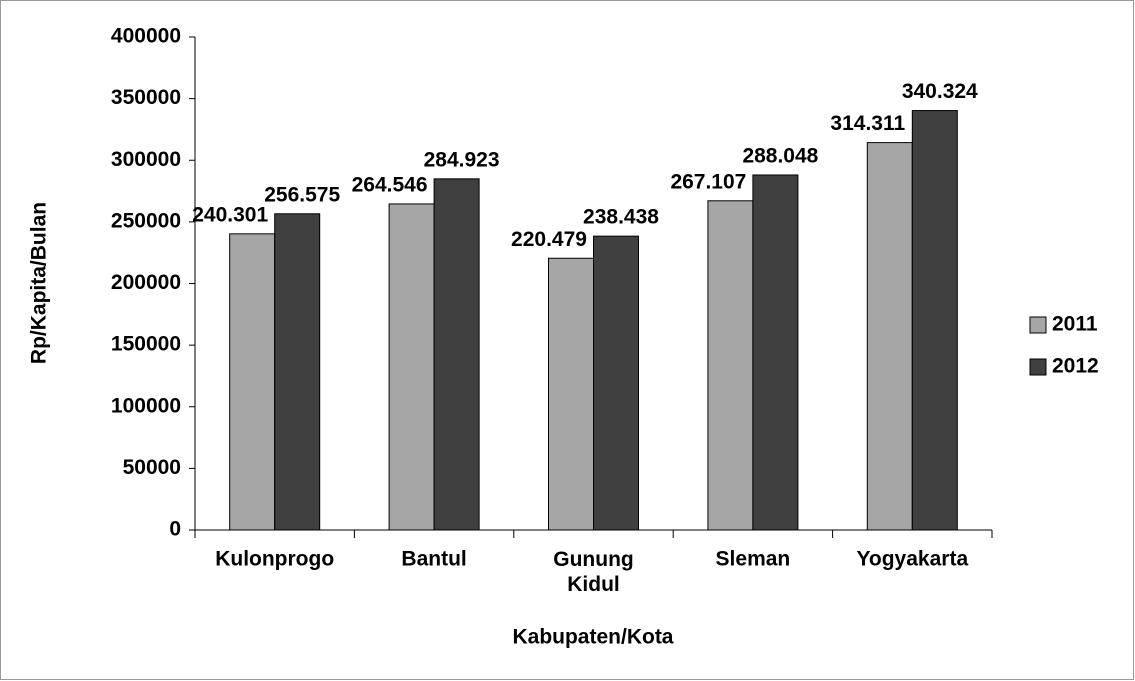 The image size is (1135, 681). Describe the element at coordinates (146, 36) in the screenshot. I see `y-tick-label: 400000` at that location.